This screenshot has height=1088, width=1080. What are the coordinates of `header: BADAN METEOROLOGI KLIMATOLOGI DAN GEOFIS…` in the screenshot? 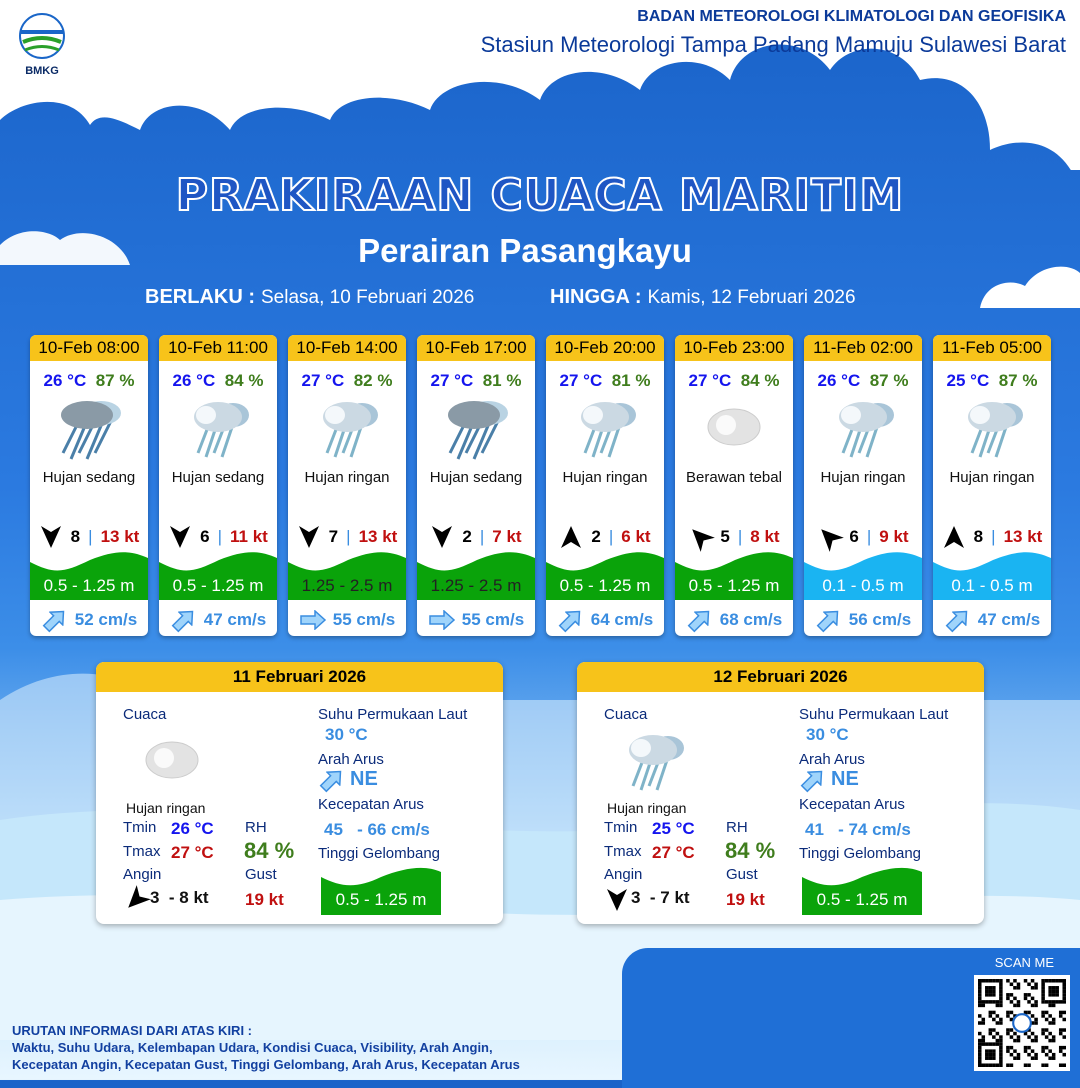 It's located at (773, 33).